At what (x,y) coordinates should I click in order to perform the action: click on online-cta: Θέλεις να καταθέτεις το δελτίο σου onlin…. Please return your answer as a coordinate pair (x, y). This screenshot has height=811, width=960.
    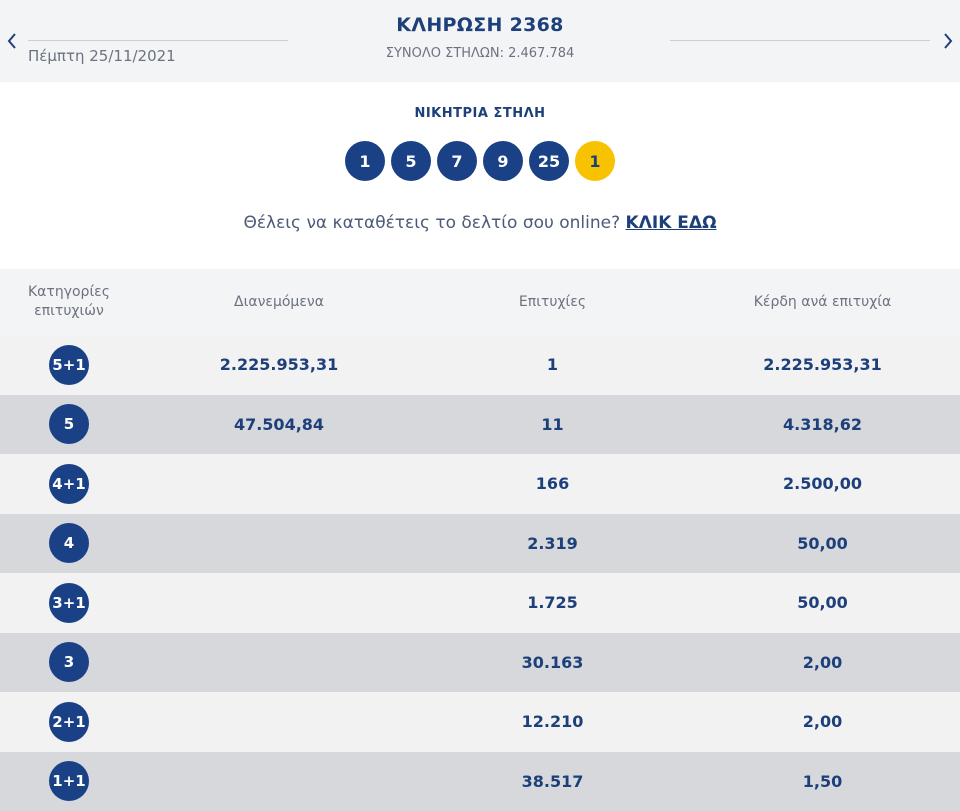
    Looking at the image, I should click on (480, 223).